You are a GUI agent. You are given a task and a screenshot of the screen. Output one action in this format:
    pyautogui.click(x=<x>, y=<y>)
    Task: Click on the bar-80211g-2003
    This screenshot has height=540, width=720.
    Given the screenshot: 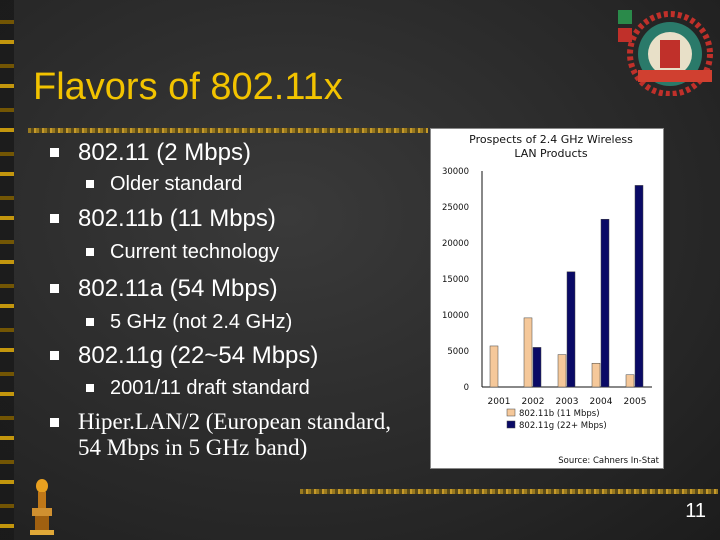 What is the action you would take?
    pyautogui.click(x=571, y=329)
    